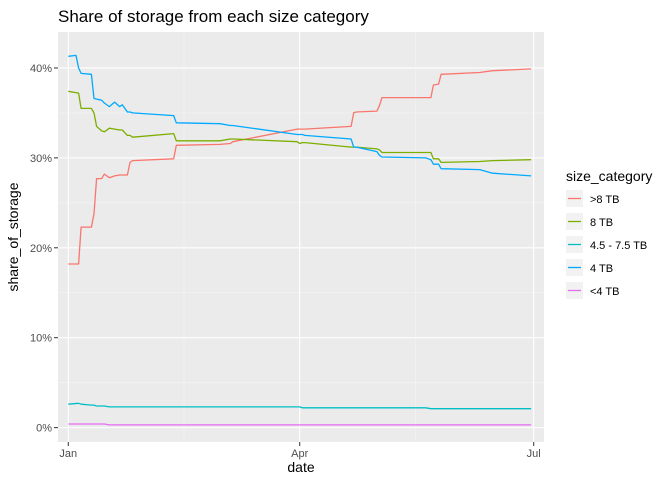  Describe the element at coordinates (609, 176) in the screenshot. I see `legend-title: size_category` at that location.